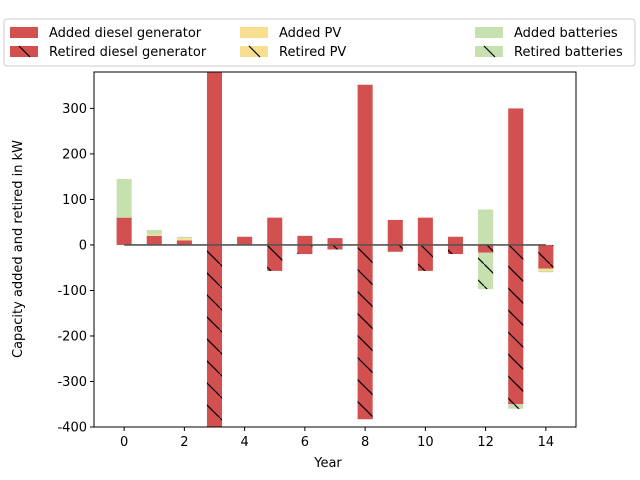  I want to click on y-axis: -400 -300 -200 -100 0 100 200 300, so click(75, 269).